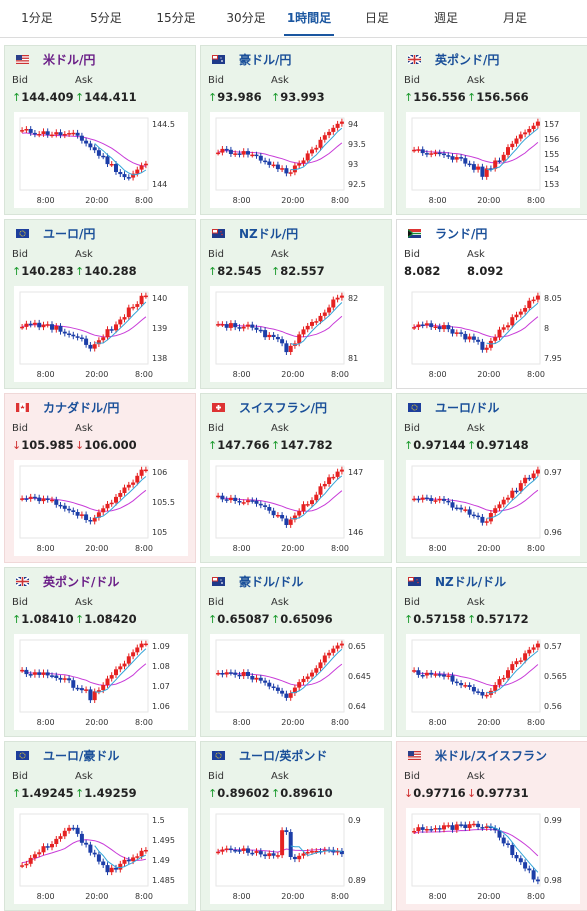  What do you see at coordinates (376, 18) in the screenshot?
I see `tab-5: 日足` at bounding box center [376, 18].